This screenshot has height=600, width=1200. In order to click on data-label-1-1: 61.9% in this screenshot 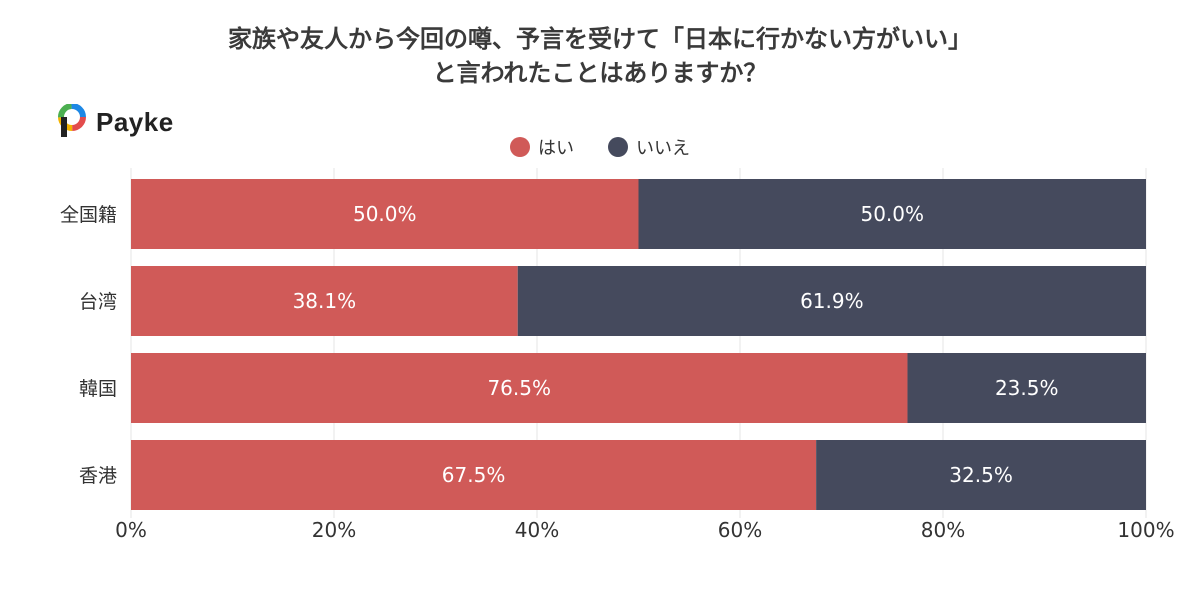, I will do `click(832, 301)`.